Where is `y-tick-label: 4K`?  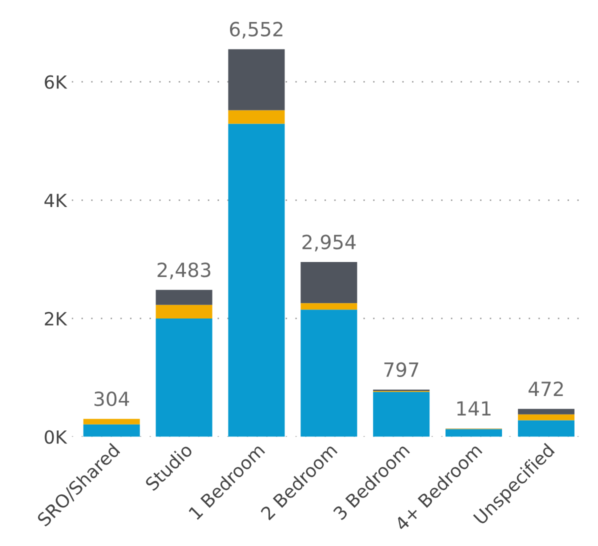 y-tick-label: 4K is located at coordinates (56, 200).